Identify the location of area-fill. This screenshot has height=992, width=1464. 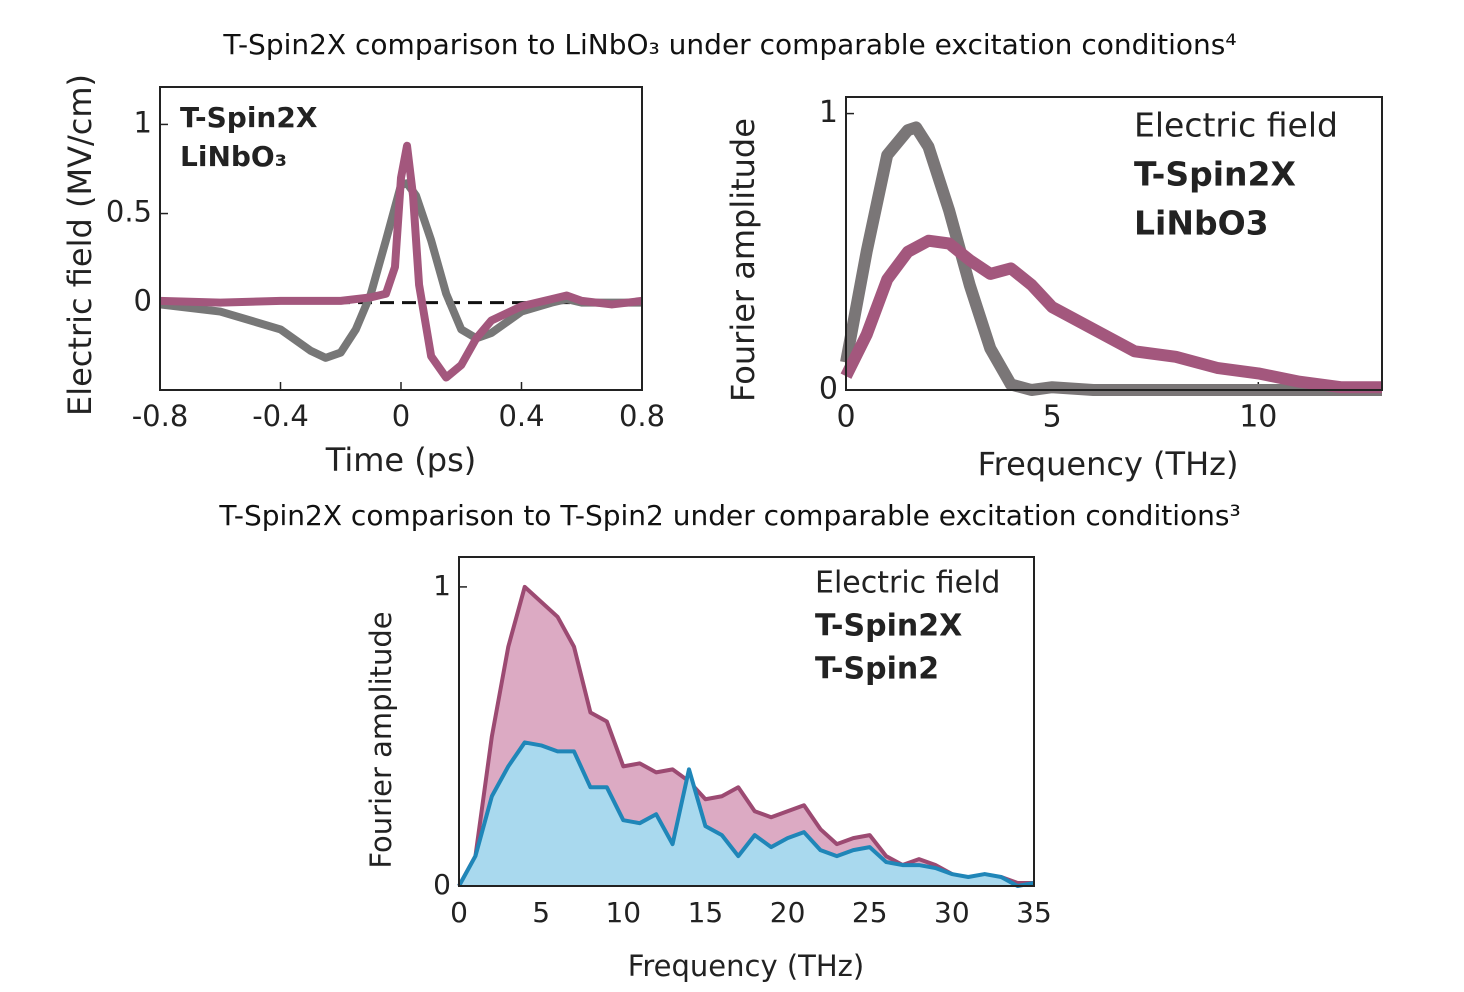
(746, 814).